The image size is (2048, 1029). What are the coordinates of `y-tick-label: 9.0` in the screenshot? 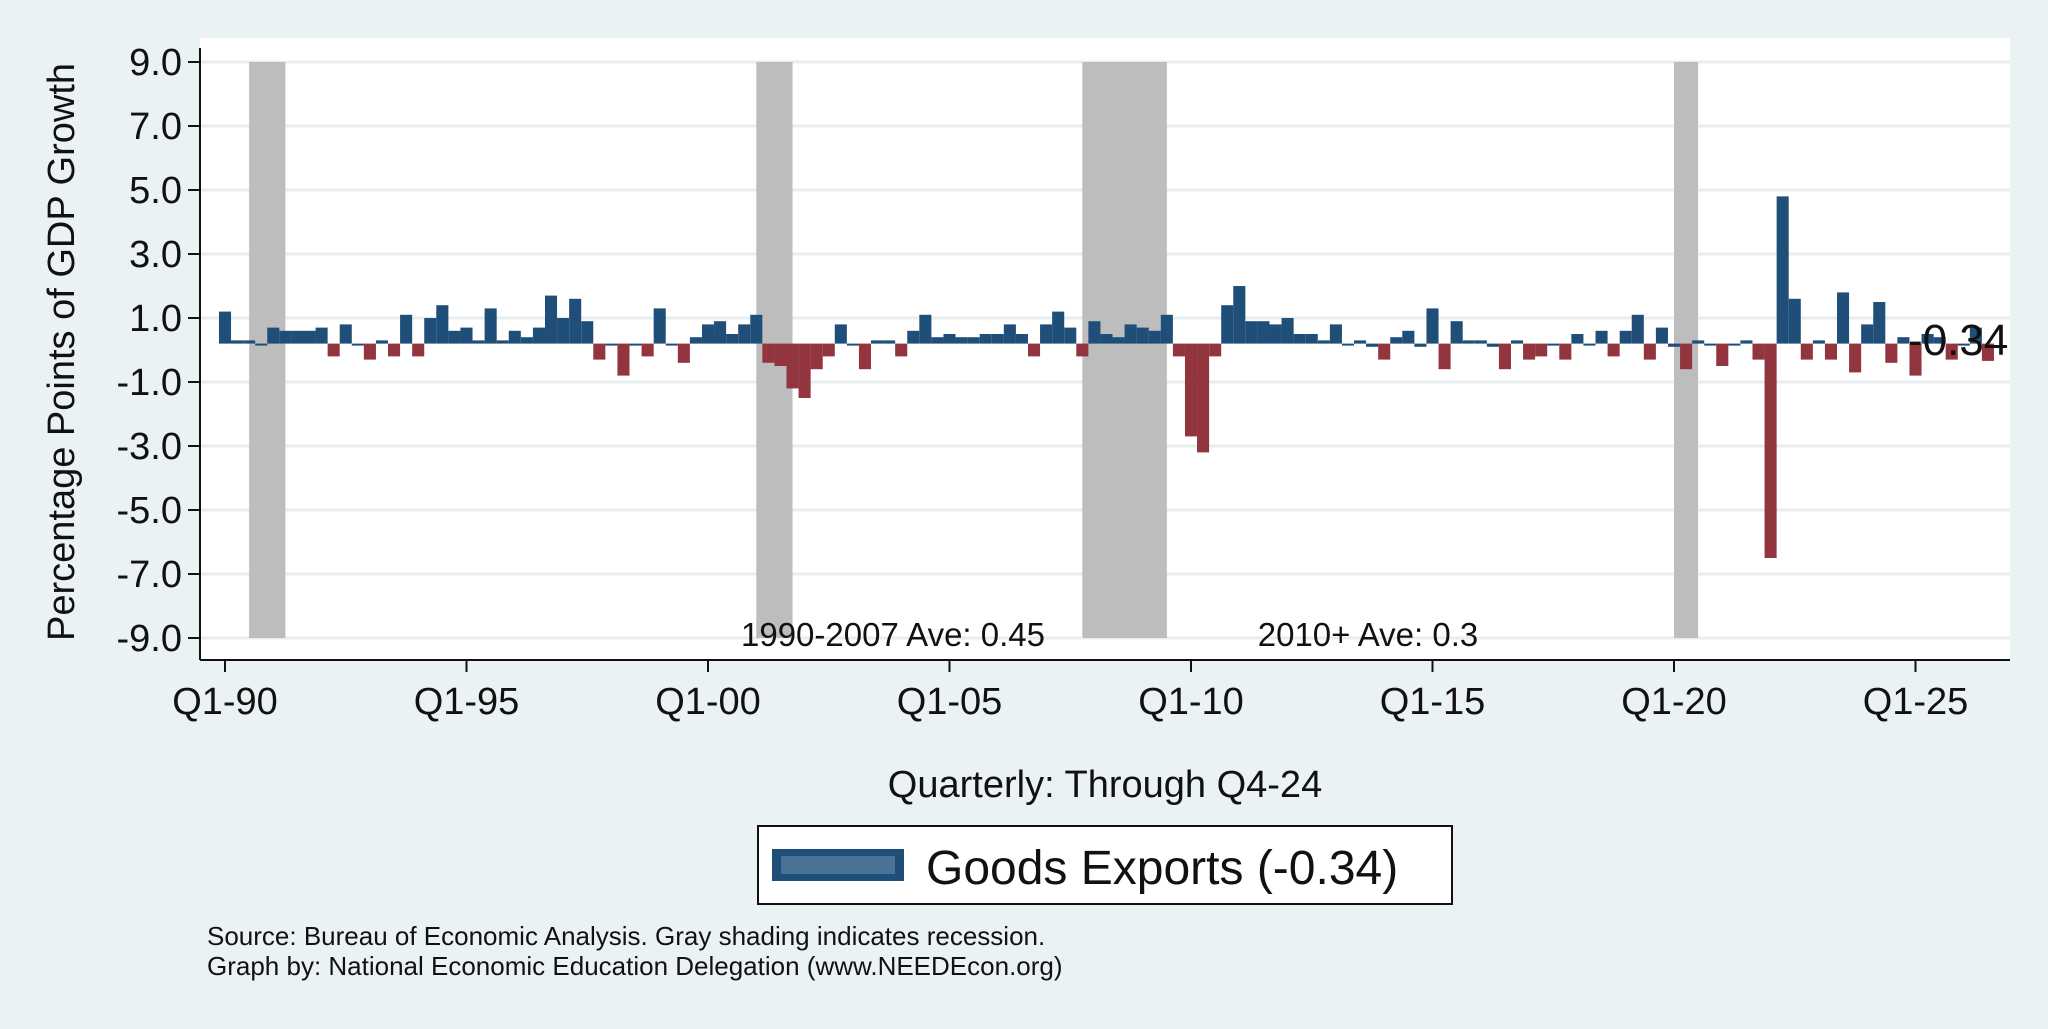 It's located at (155, 63).